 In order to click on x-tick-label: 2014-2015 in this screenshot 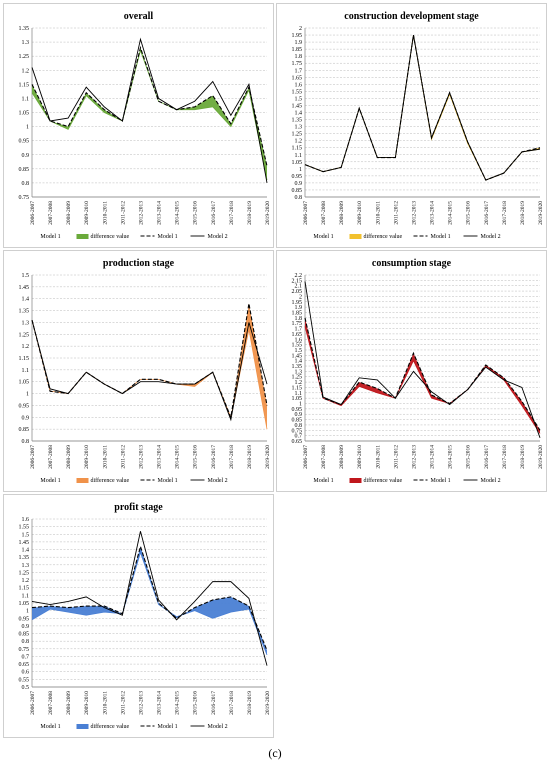, I will do `click(178, 457)`.